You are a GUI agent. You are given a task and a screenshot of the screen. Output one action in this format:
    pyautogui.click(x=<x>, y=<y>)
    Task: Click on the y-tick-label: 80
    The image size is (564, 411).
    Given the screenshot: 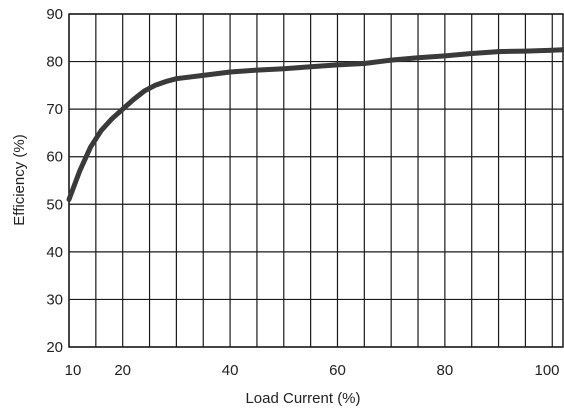 What is the action you would take?
    pyautogui.click(x=54, y=62)
    